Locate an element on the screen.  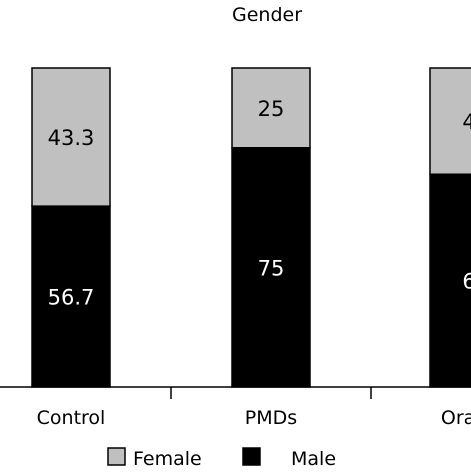
legend-label-male: Male is located at coordinates (313, 459).